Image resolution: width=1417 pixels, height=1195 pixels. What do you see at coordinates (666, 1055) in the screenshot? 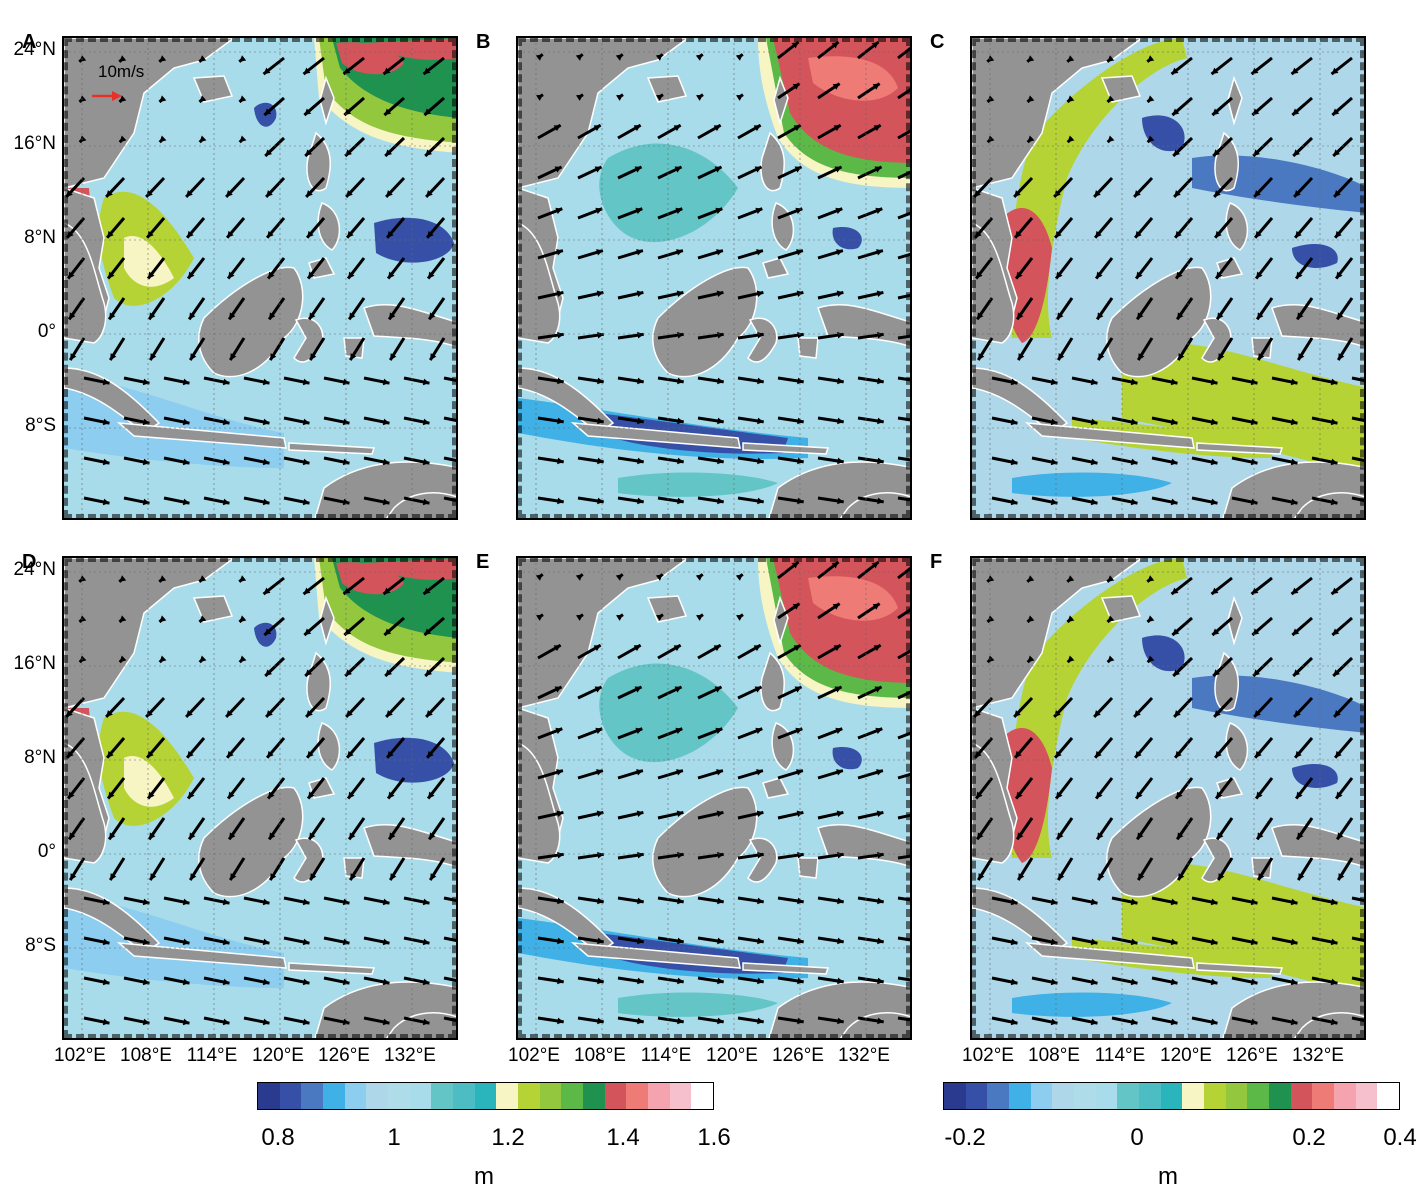
I see `lon-tick-label: 114°E` at bounding box center [666, 1055].